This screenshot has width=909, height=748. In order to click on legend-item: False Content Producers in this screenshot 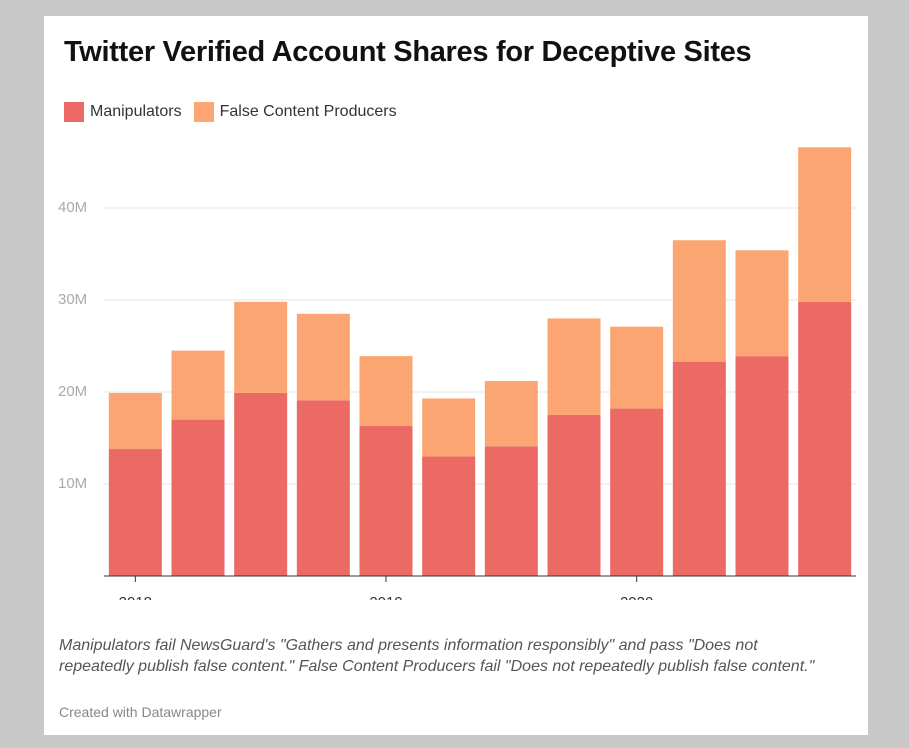, I will do `click(295, 112)`.